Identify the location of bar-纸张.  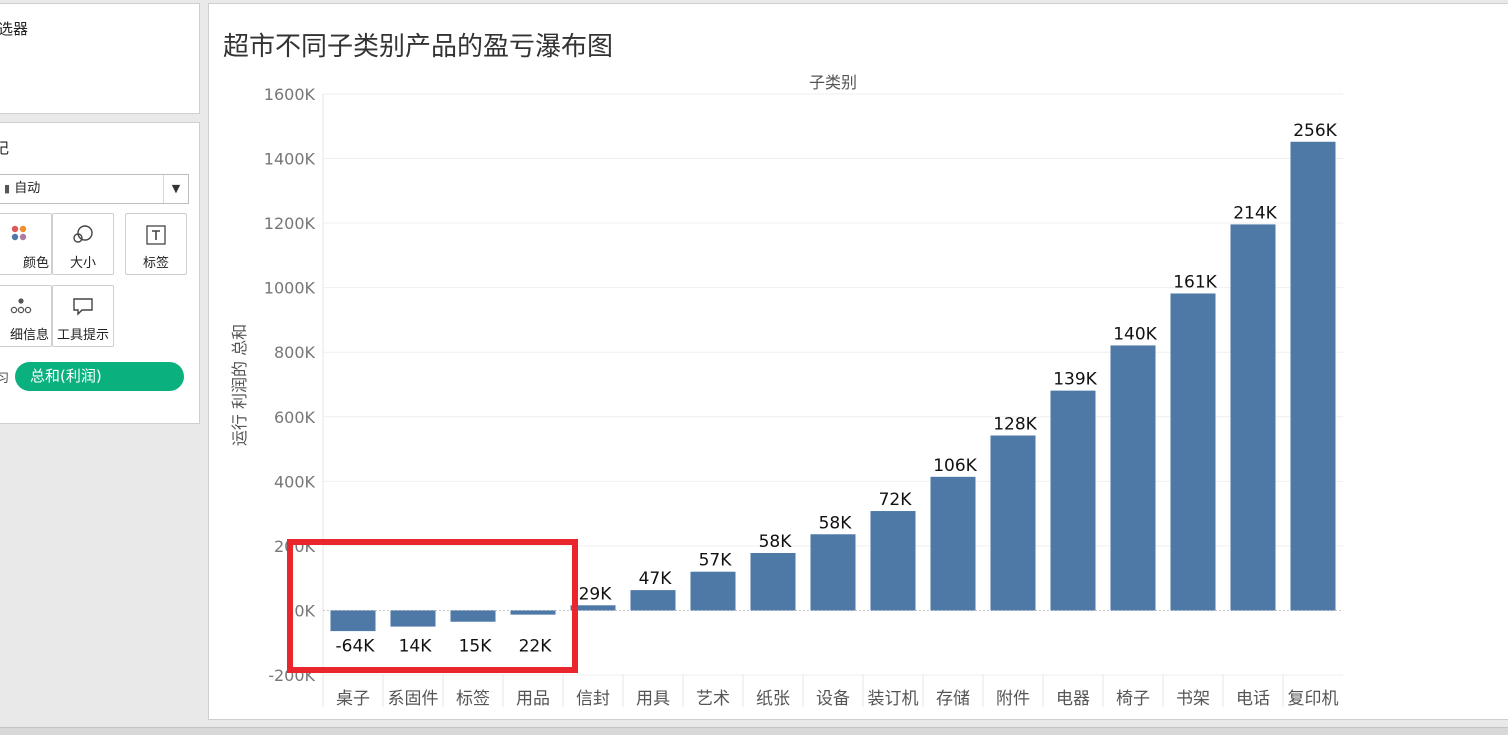
(773, 581).